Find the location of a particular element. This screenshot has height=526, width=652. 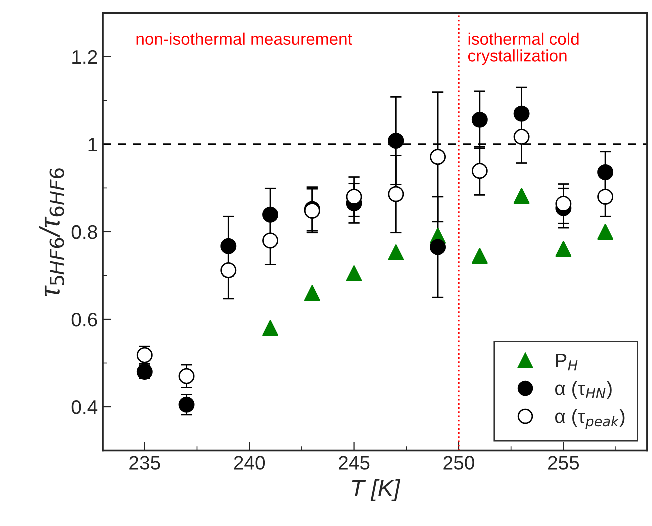

y-tick-label: 0.8 is located at coordinates (85, 232).